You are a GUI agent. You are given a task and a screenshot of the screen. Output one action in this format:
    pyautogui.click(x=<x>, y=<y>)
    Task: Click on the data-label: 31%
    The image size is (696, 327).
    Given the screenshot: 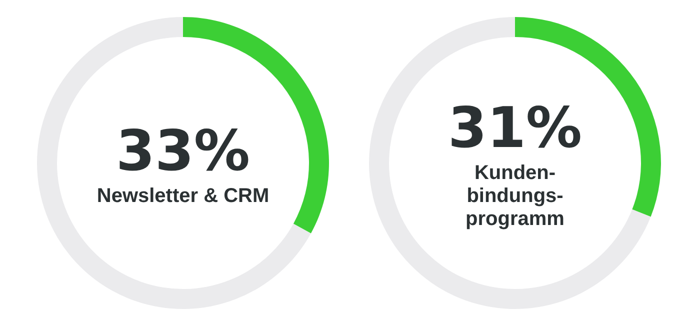 What is the action you would take?
    pyautogui.click(x=515, y=128)
    